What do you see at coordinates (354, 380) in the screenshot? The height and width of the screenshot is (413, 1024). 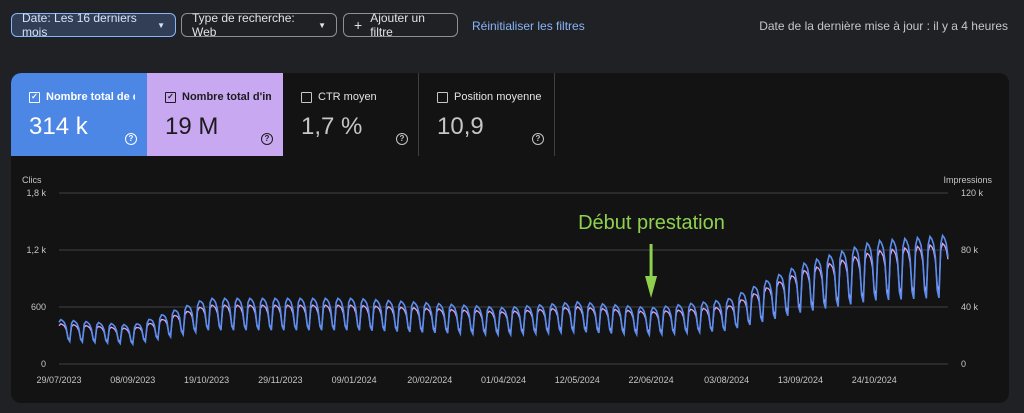 I see `x-tick-label: 09/01/2024` at bounding box center [354, 380].